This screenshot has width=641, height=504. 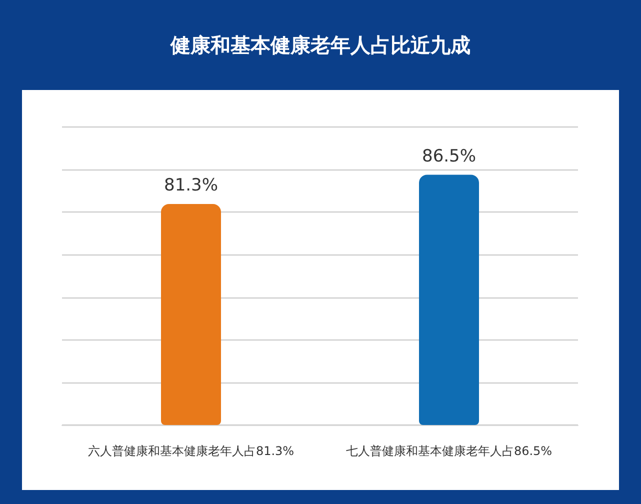 What do you see at coordinates (191, 186) in the screenshot?
I see `data-label: 81.3%` at bounding box center [191, 186].